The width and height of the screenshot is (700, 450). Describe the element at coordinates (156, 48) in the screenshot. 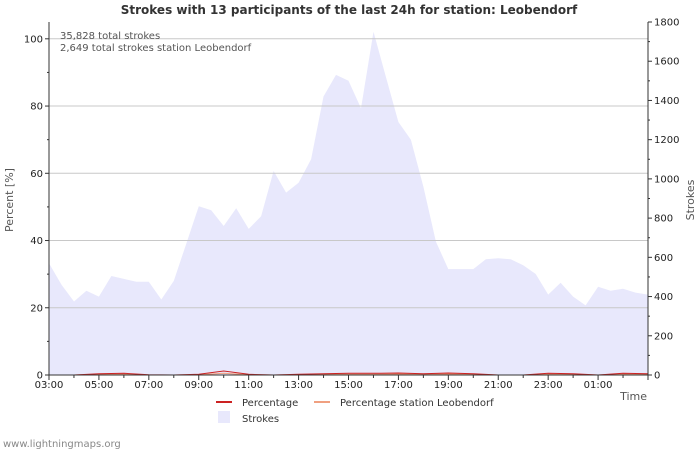

I see `station-strokes-note: 2,649 total strokes station Leobendorf` at that location.